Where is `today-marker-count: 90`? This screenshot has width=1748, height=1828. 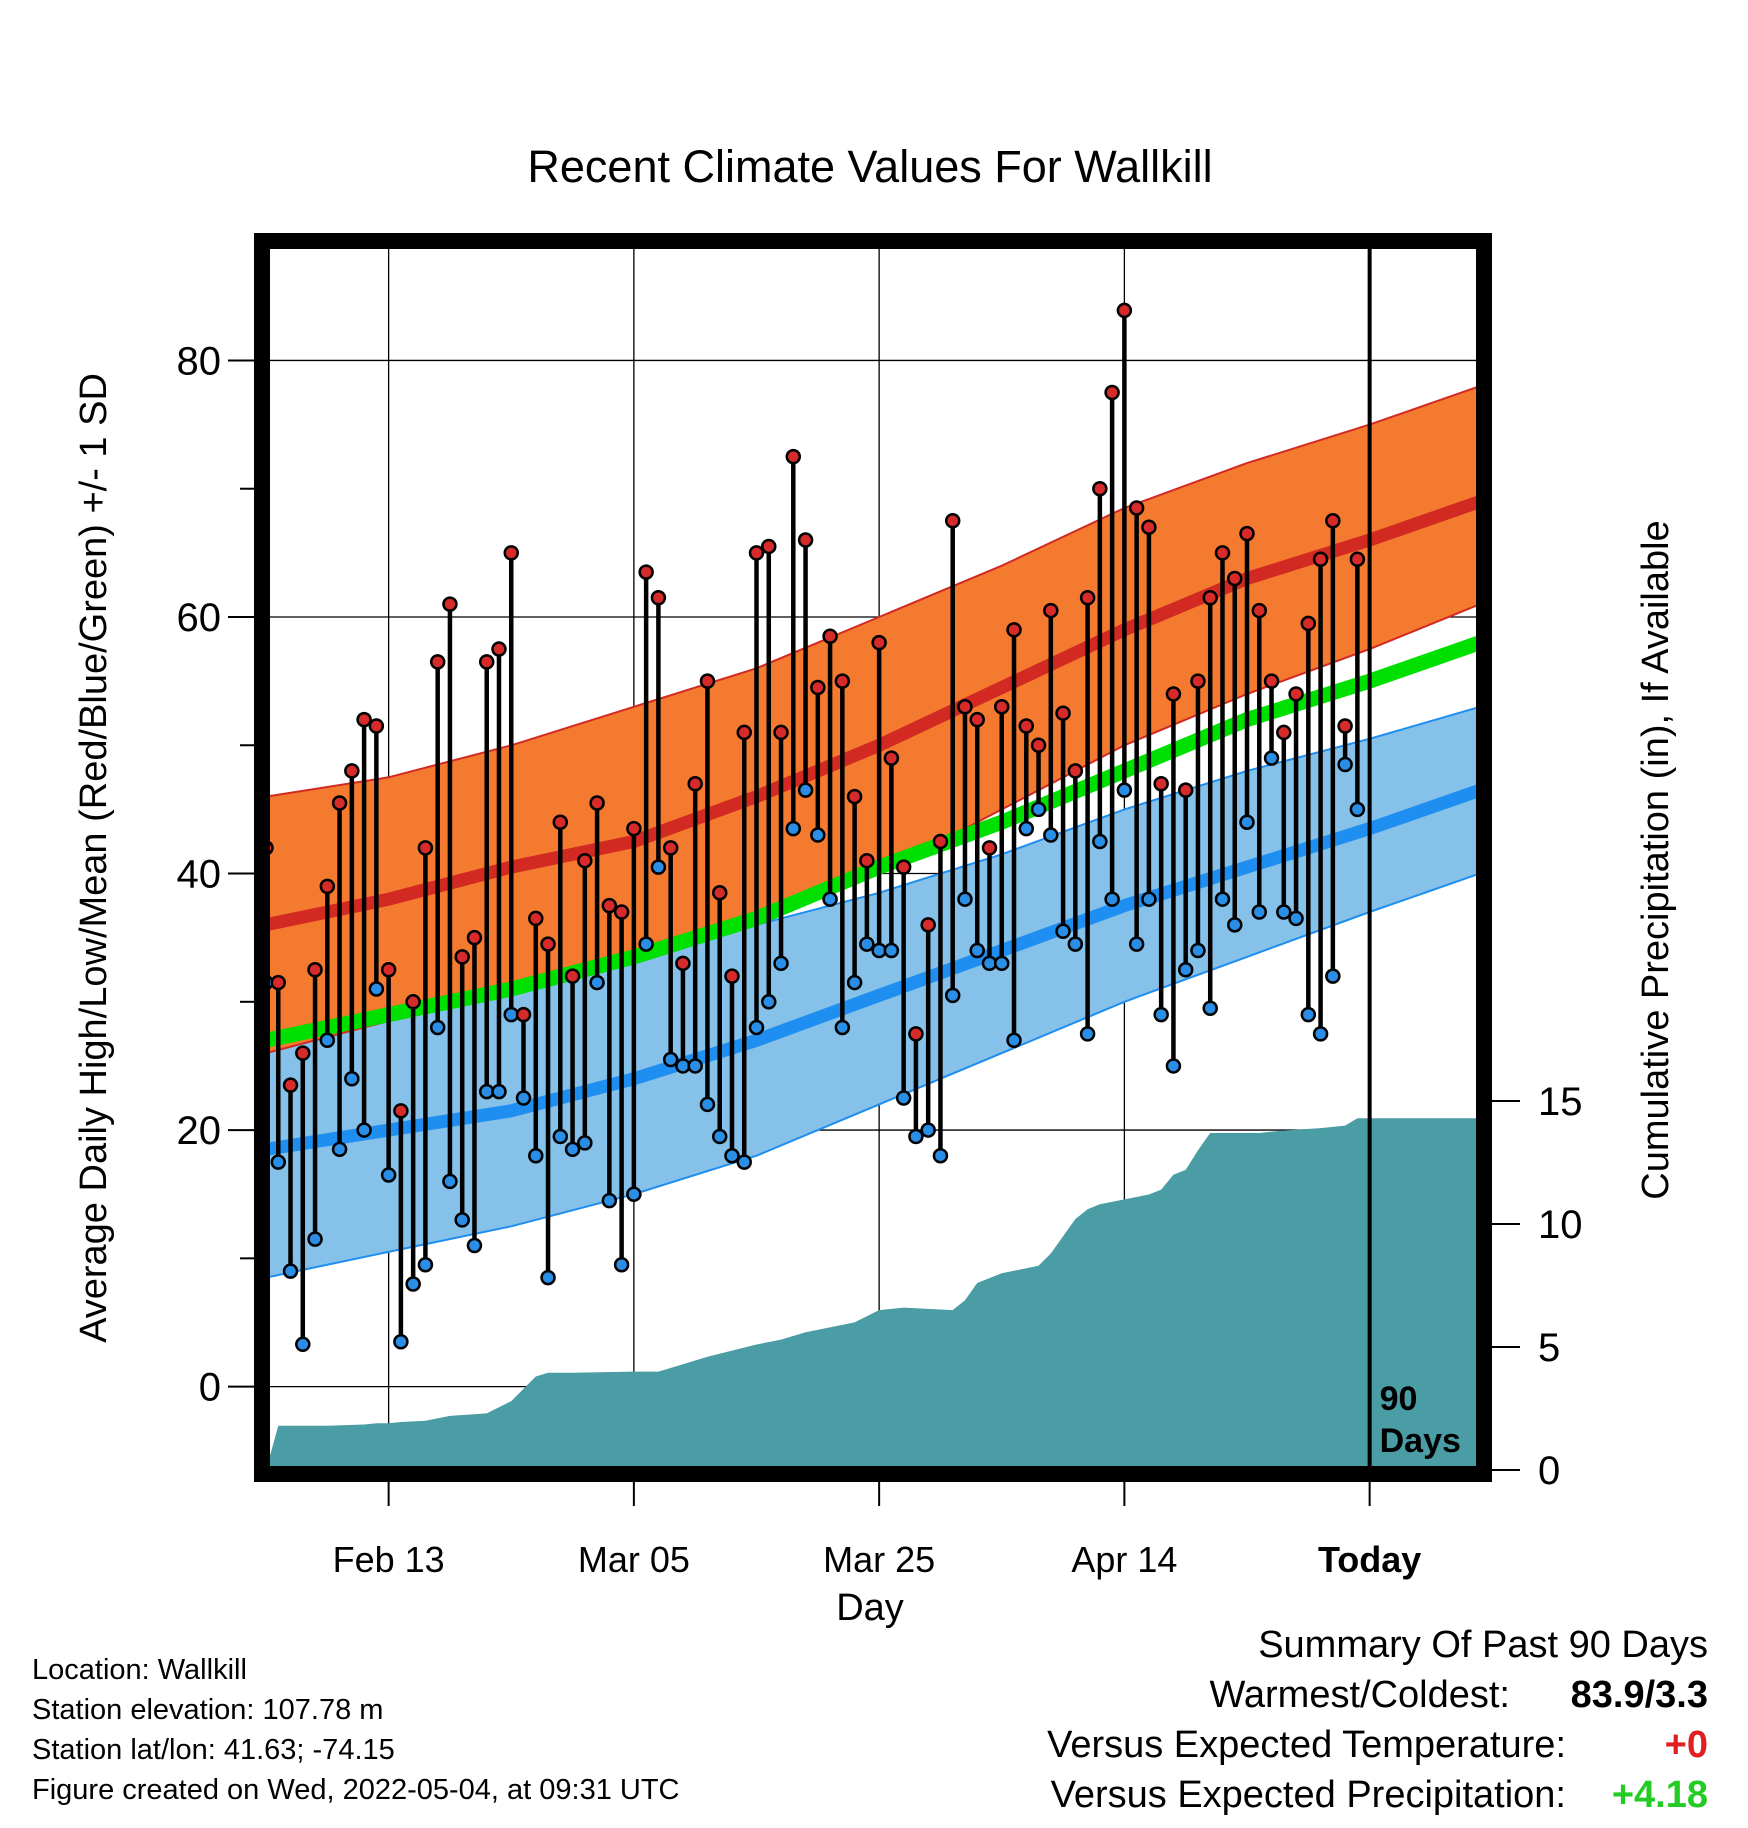 today-marker-count: 90 is located at coordinates (1399, 1399).